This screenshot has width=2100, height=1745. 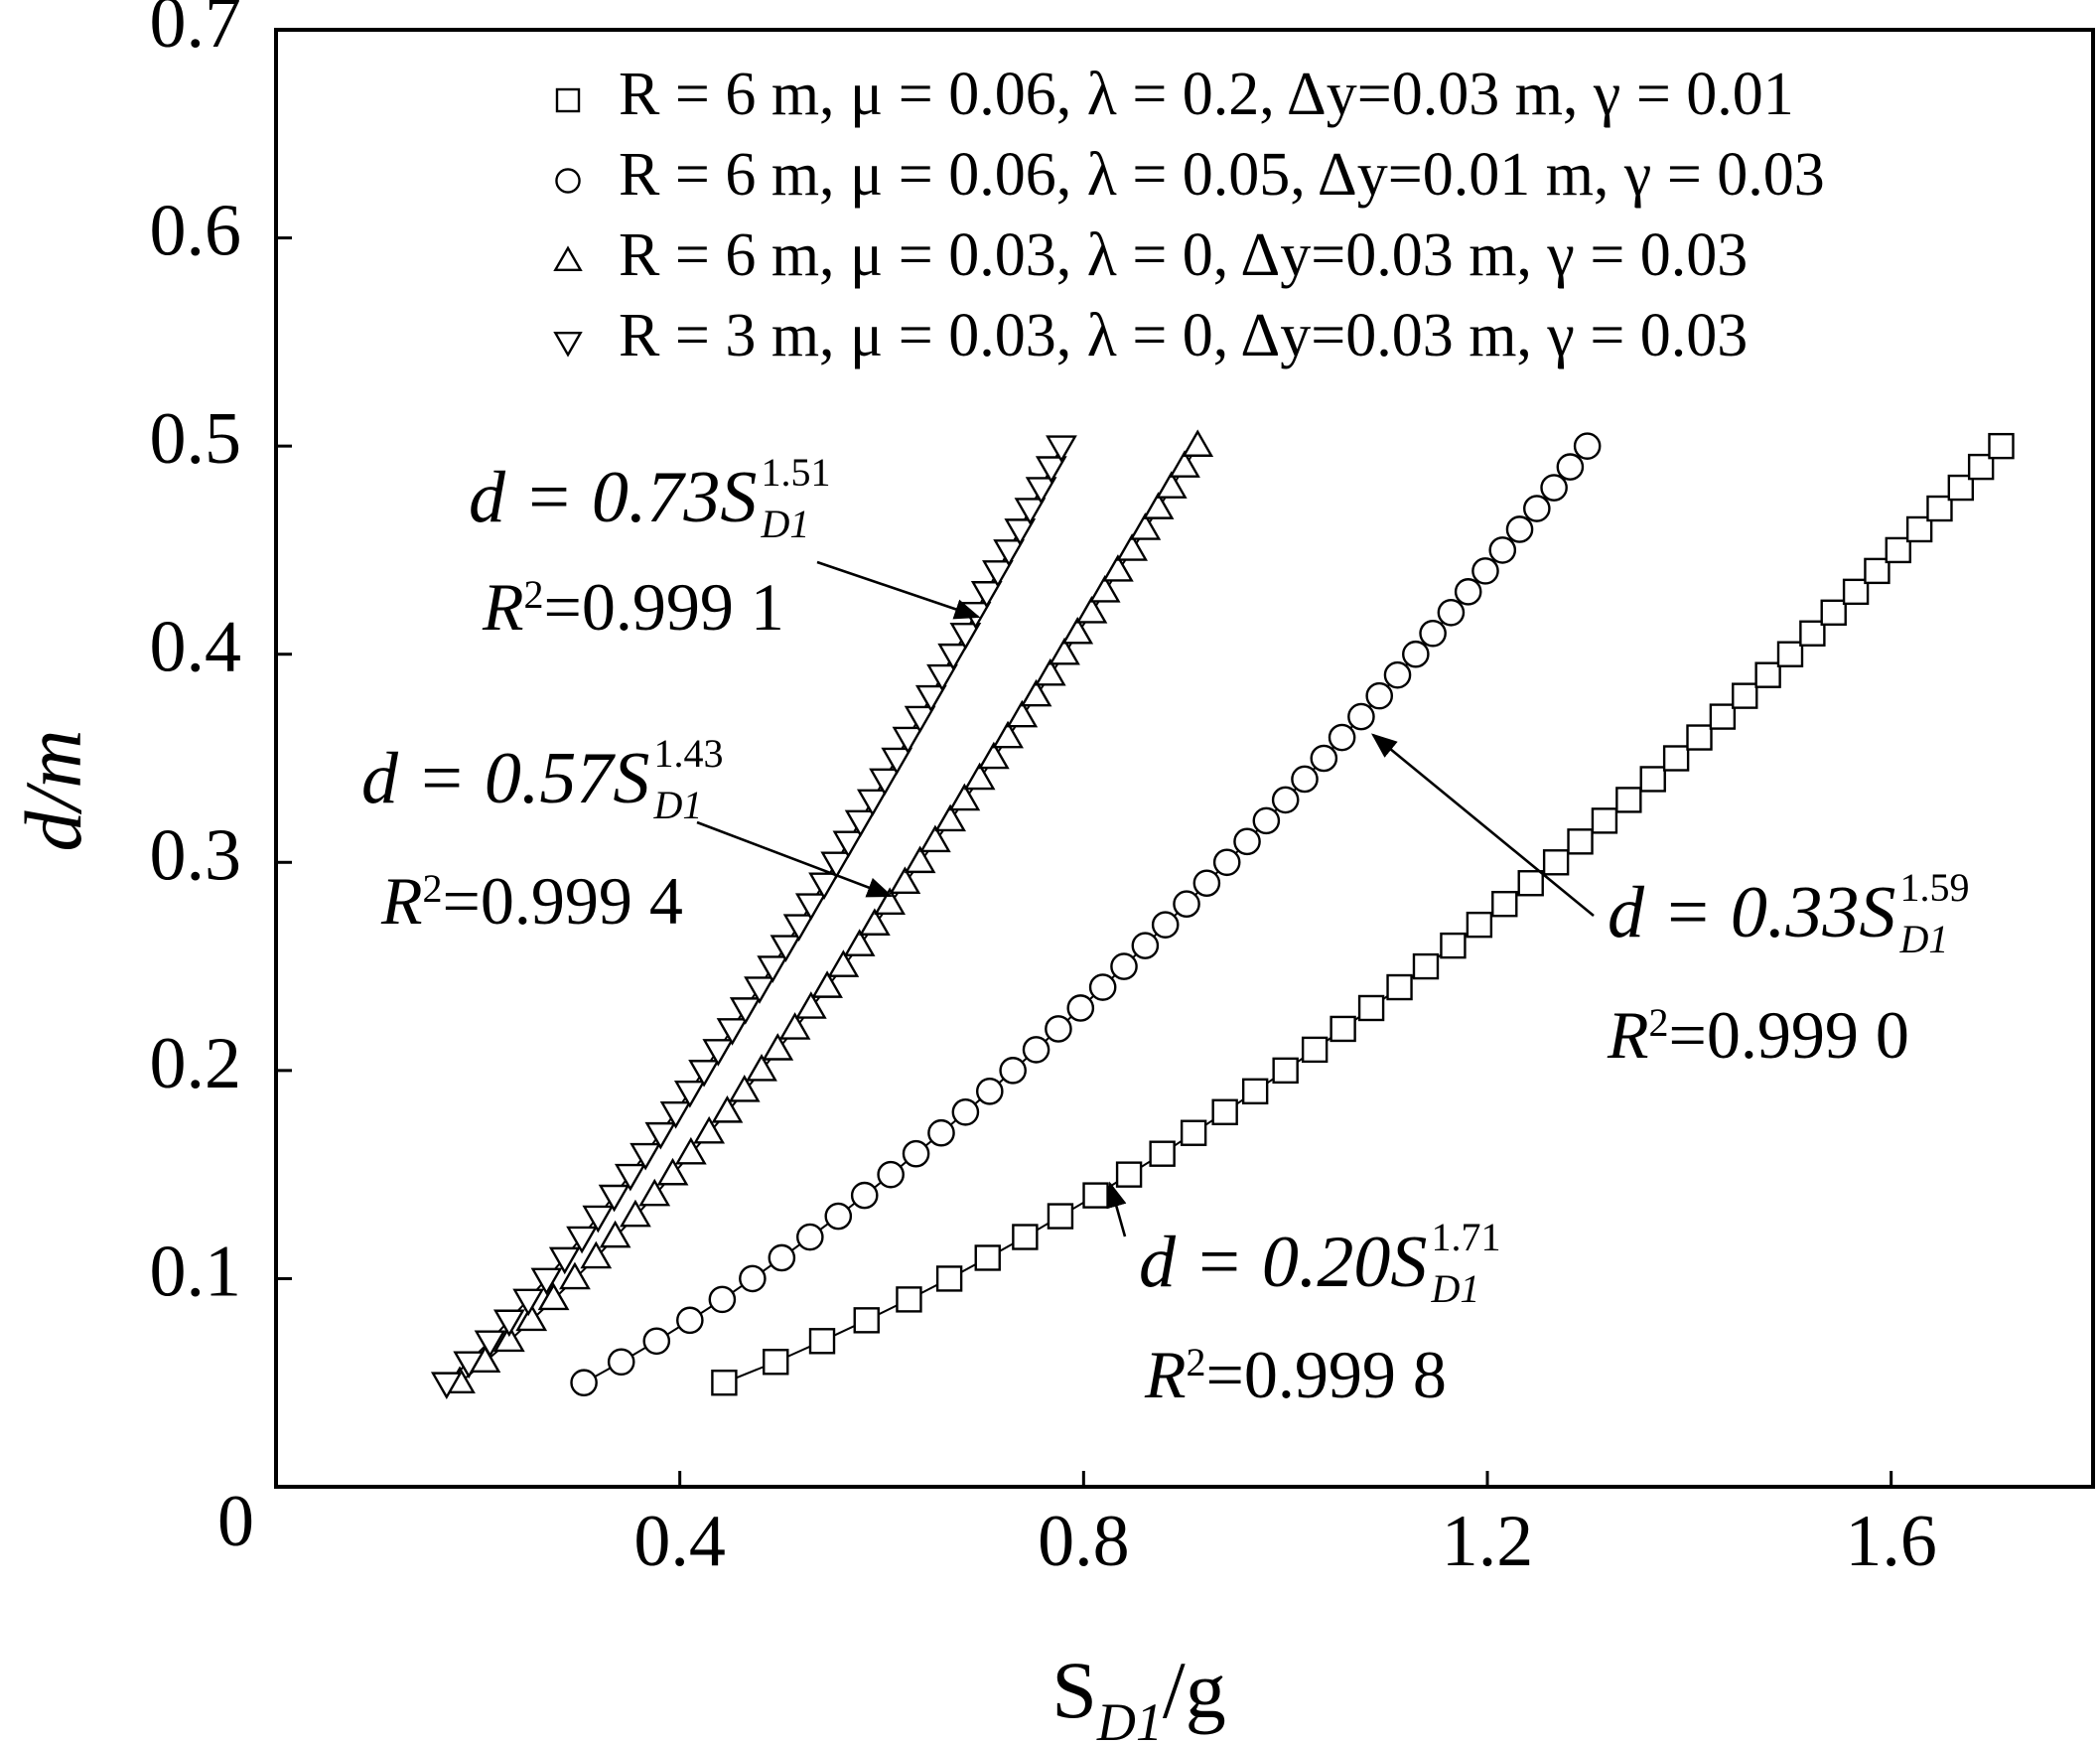 I want to click on r-squared: R2=0.999 8, so click(x=1295, y=1374).